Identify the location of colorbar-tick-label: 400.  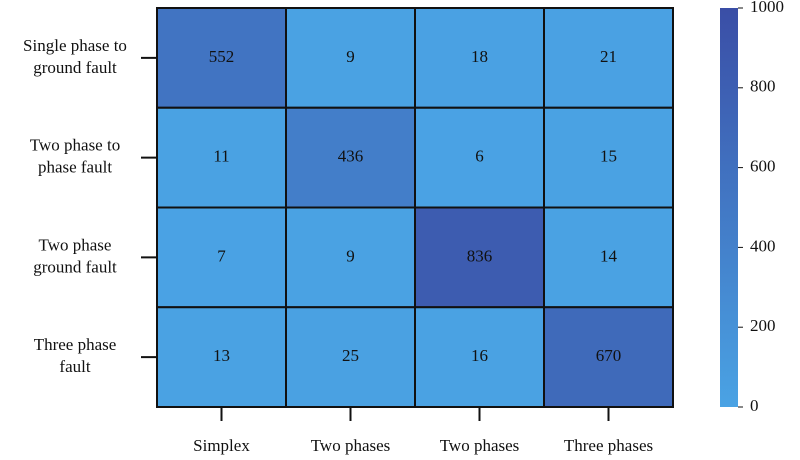
(763, 245).